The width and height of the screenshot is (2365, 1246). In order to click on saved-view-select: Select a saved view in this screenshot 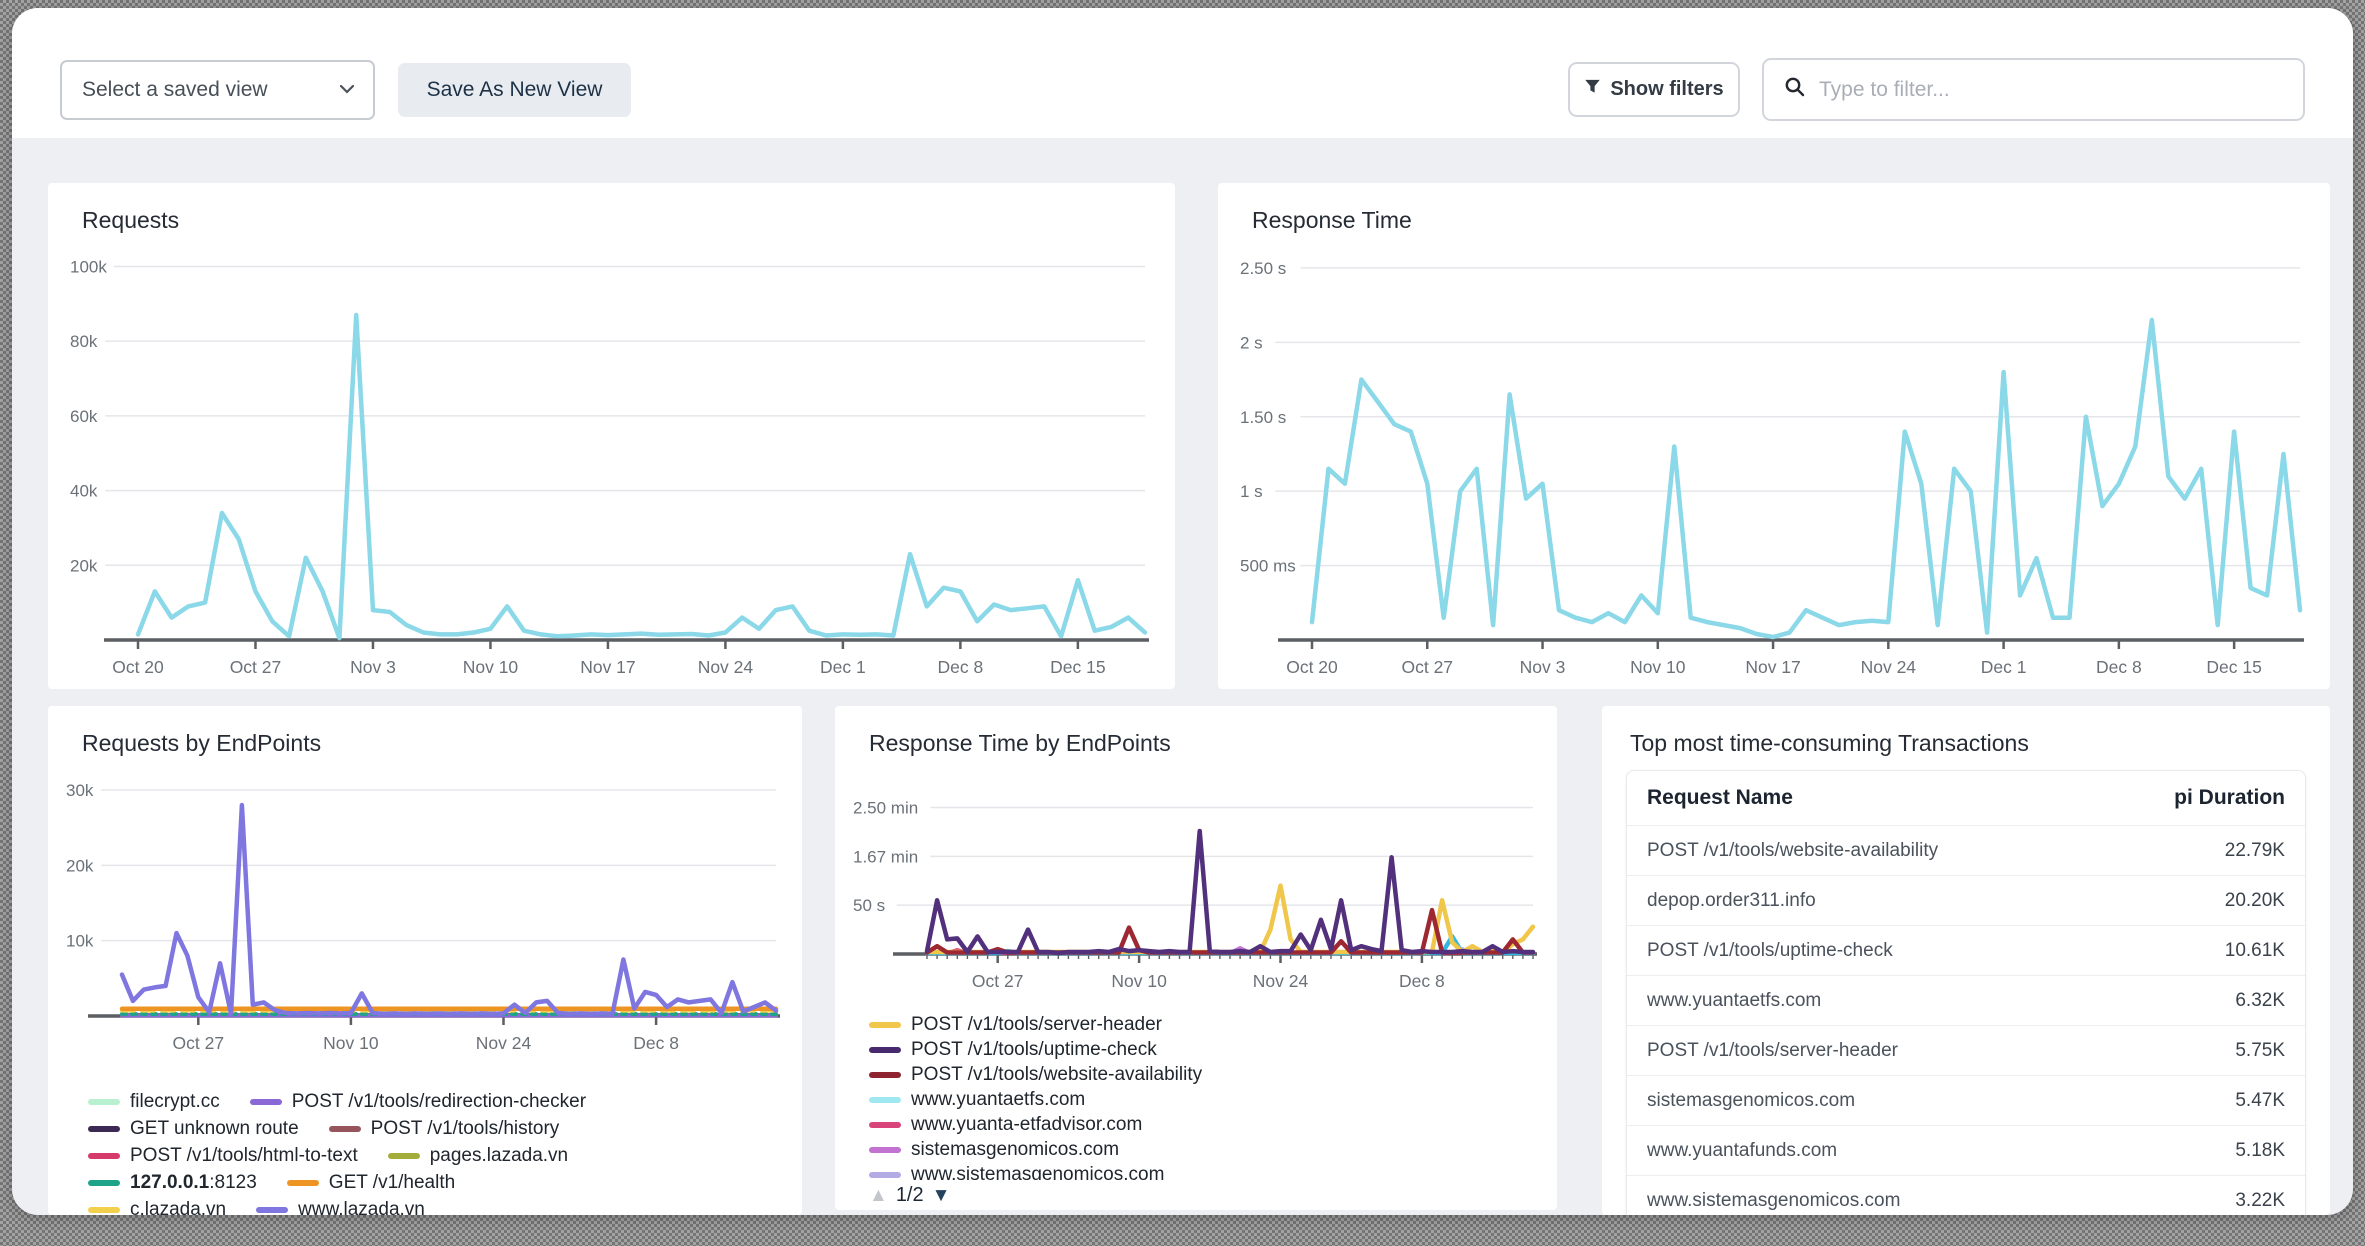, I will do `click(217, 90)`.